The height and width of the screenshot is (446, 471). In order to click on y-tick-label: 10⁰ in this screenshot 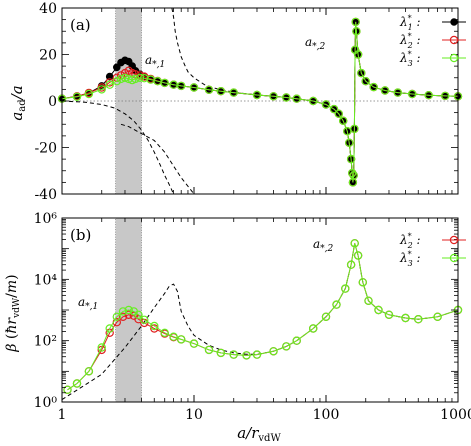, I will do `click(46, 403)`.